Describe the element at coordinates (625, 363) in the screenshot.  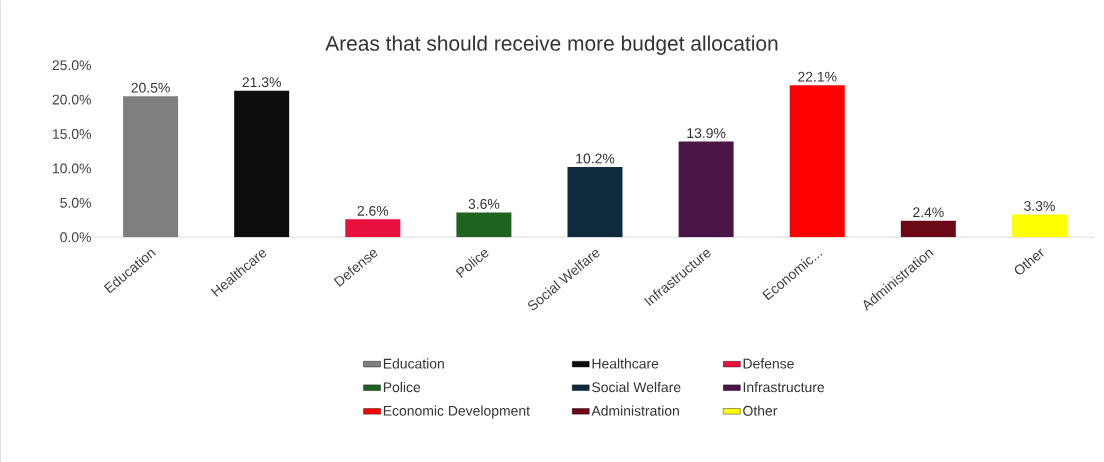
I see `legend-label: Healthcare` at that location.